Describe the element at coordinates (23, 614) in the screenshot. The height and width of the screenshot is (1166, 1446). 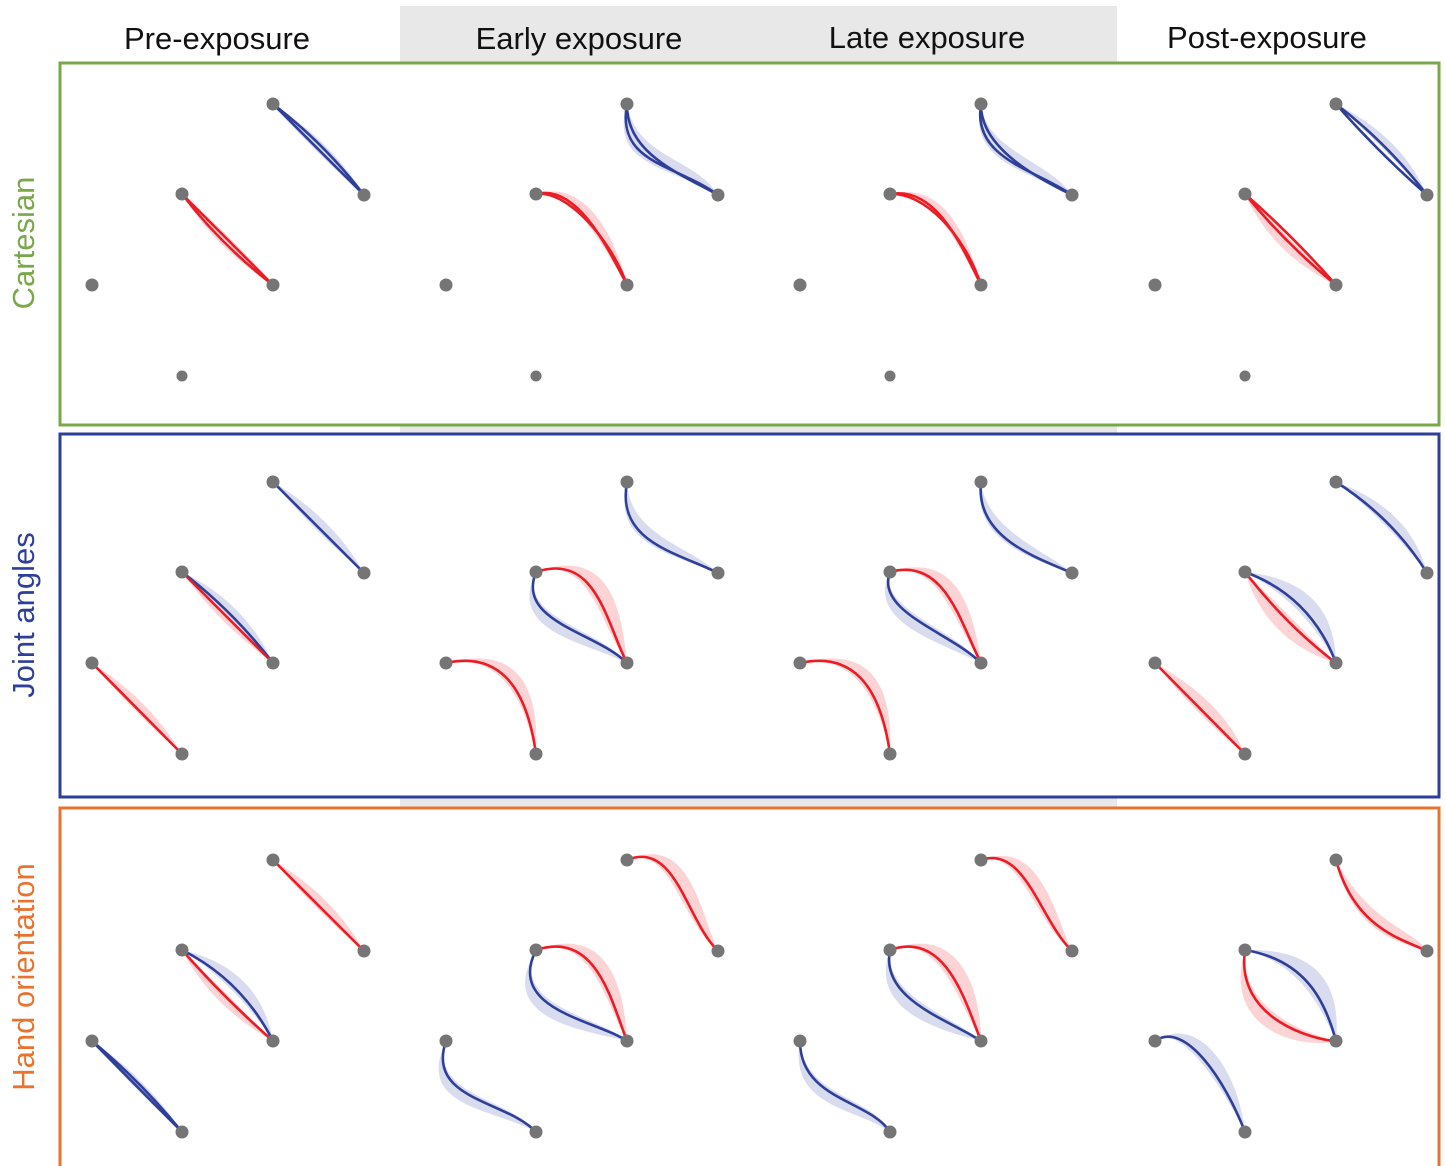
I see `row-label-joint-angles: Joint angles` at that location.